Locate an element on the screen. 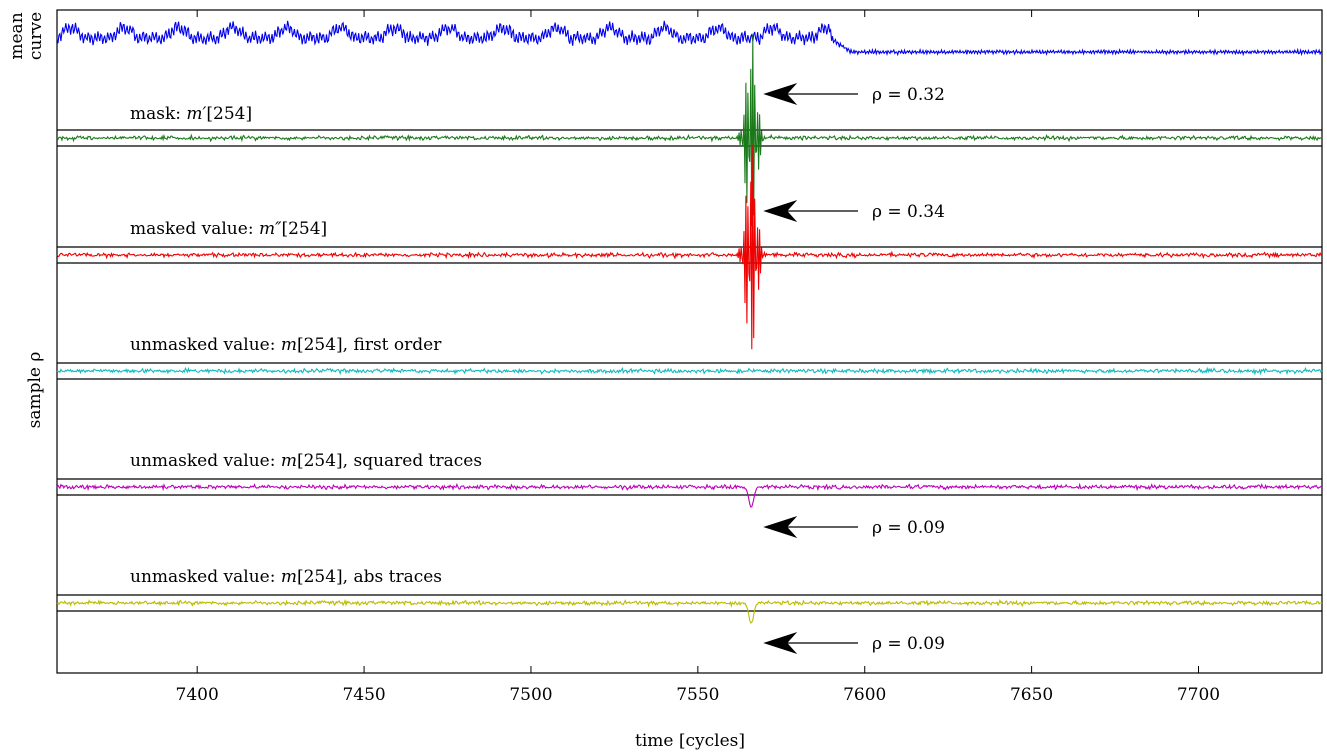  series-4: unmasked value: m[254], squared traces is located at coordinates (689, 479).